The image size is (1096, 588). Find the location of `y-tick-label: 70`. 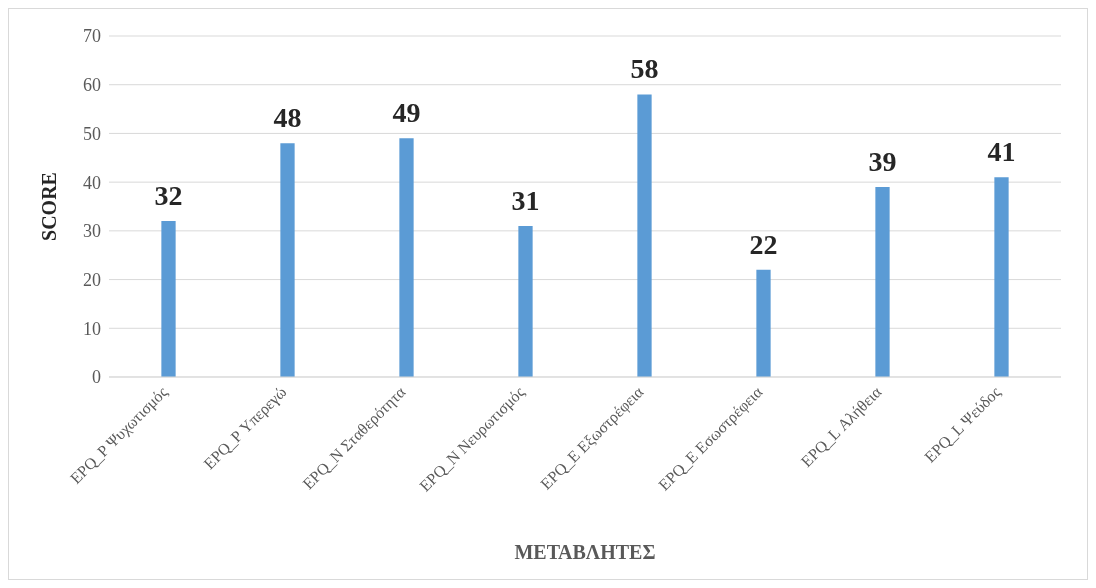

y-tick-label: 70 is located at coordinates (92, 36).